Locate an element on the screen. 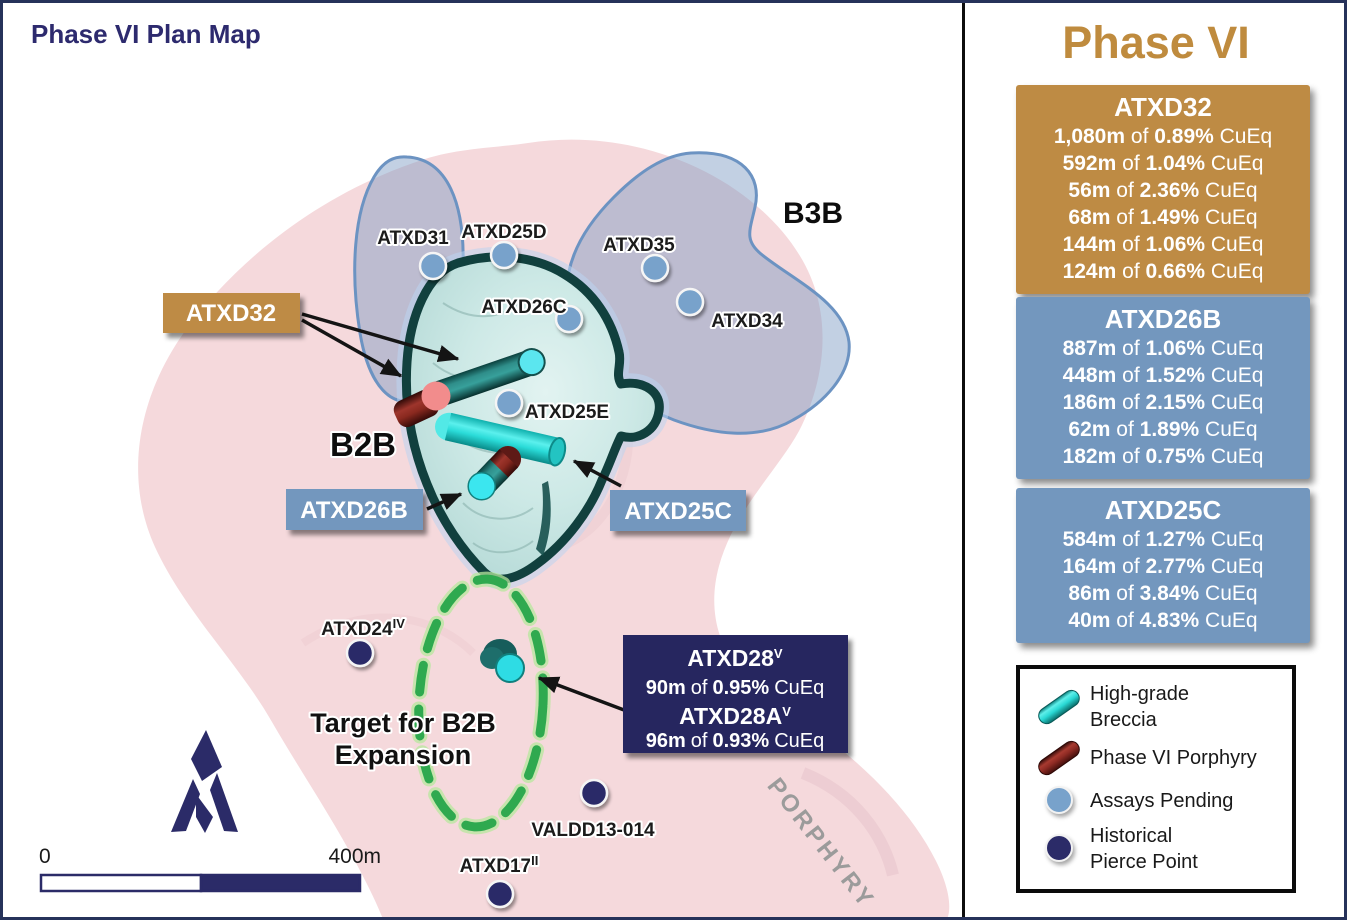 The height and width of the screenshot is (920, 1347). legend-label: Phase VI Porphyry is located at coordinates (1173, 758).